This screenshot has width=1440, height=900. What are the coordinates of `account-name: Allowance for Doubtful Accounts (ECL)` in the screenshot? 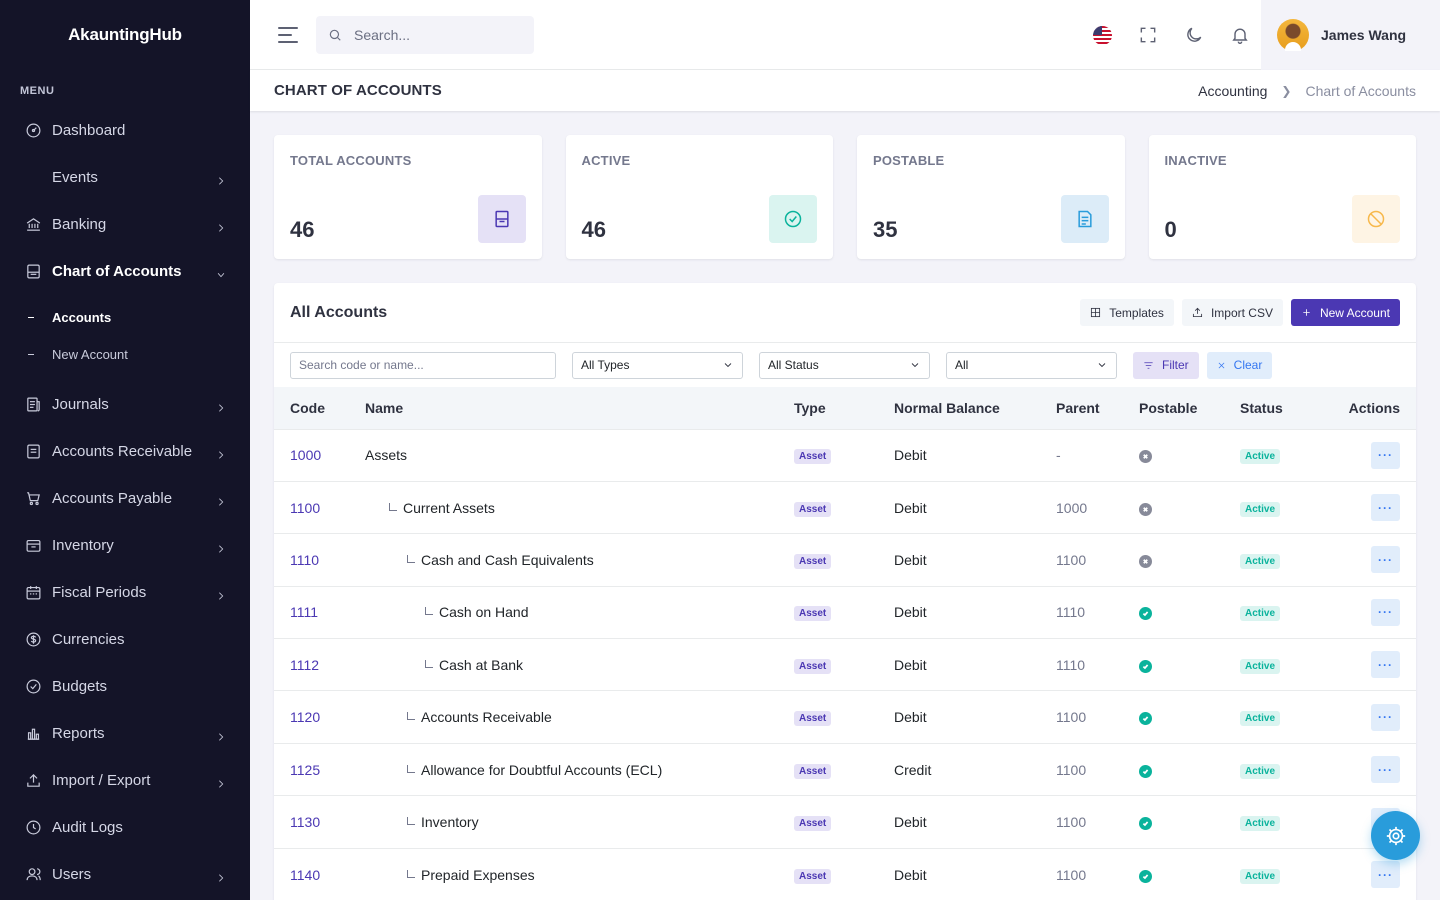 It's located at (542, 769).